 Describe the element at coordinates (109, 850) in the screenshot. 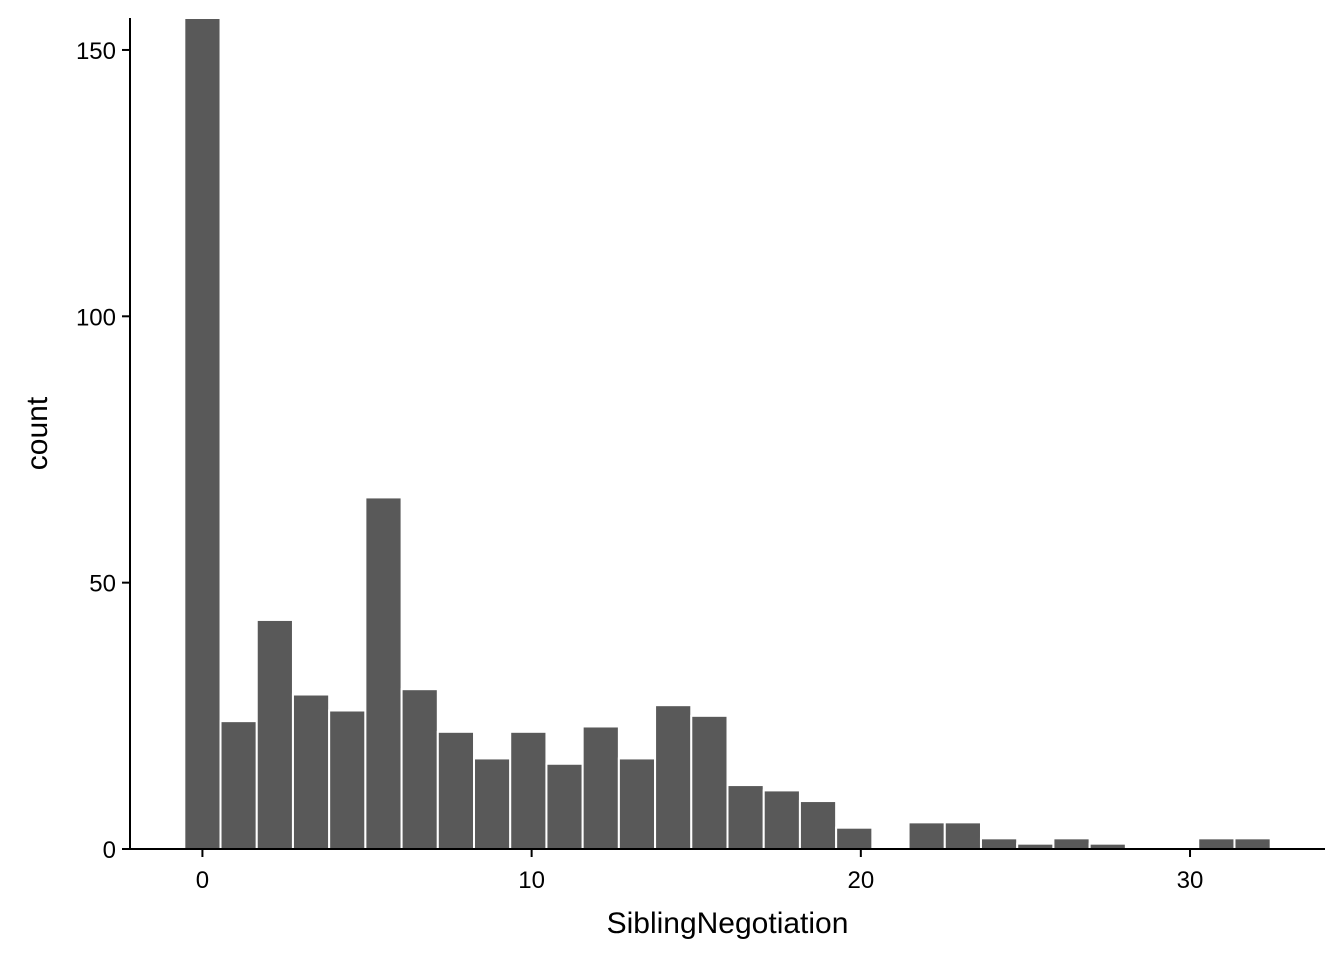

I see `y-tick-label: 0` at that location.